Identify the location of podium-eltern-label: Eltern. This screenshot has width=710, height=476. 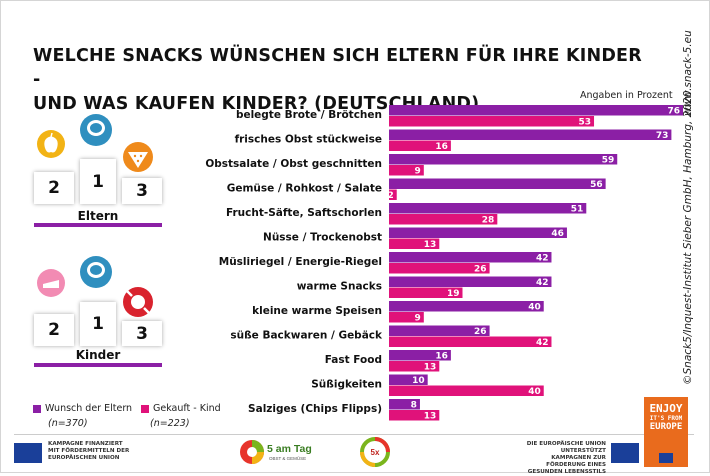
(98, 216).